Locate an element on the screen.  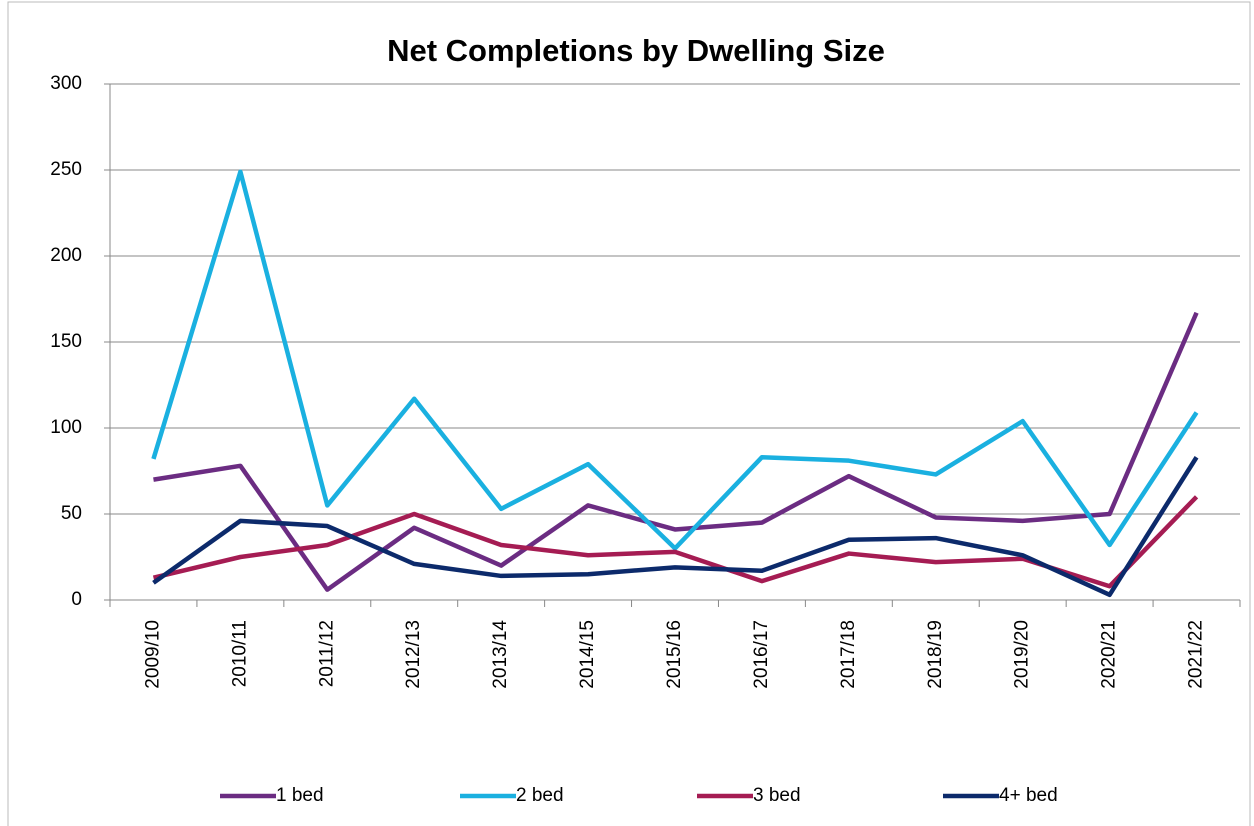
x-tick-label: 2017/18 is located at coordinates (848, 654).